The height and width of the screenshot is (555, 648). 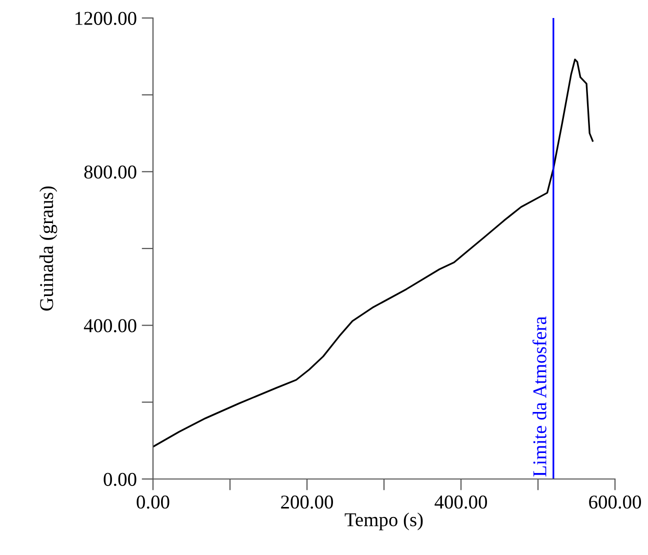 What do you see at coordinates (48, 248) in the screenshot?
I see `y-axis-title: Guinada (graus)` at bounding box center [48, 248].